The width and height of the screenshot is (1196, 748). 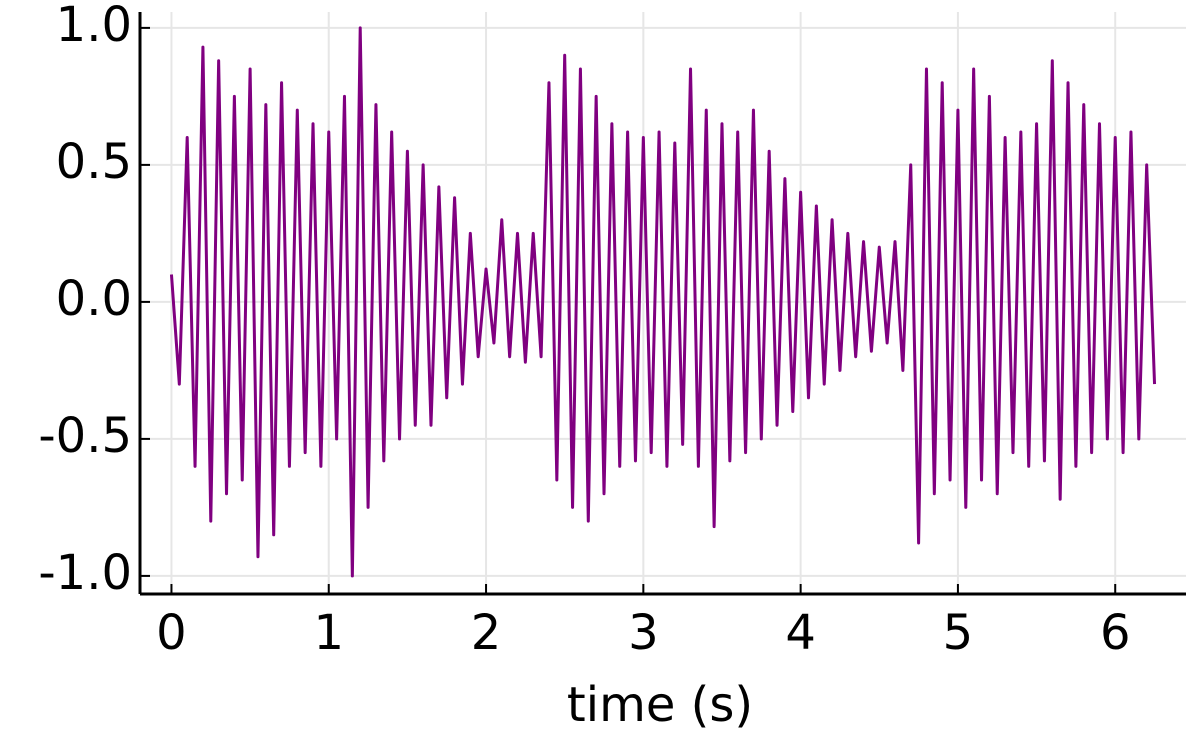 I want to click on x-tick-label: 0, so click(x=171, y=633).